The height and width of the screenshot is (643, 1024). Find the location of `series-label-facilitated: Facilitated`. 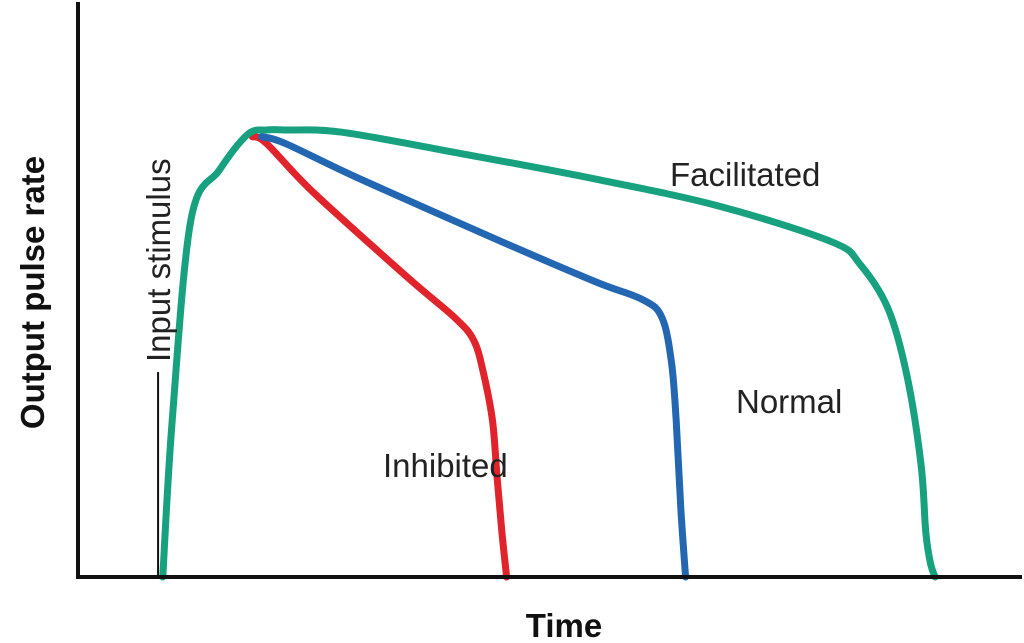

series-label-facilitated: Facilitated is located at coordinates (745, 174).